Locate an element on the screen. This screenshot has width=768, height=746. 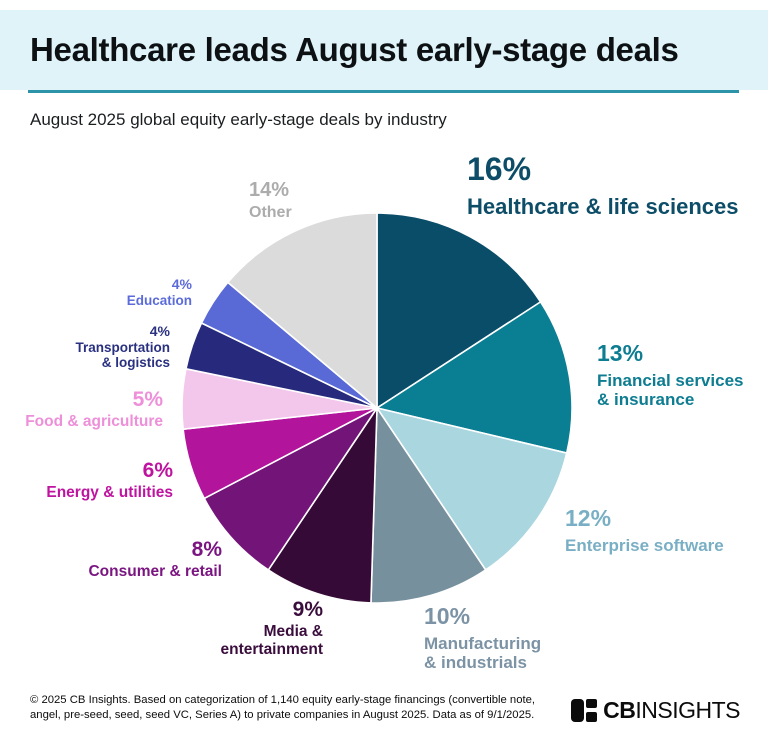
percent-value: 8% is located at coordinates (206, 549).